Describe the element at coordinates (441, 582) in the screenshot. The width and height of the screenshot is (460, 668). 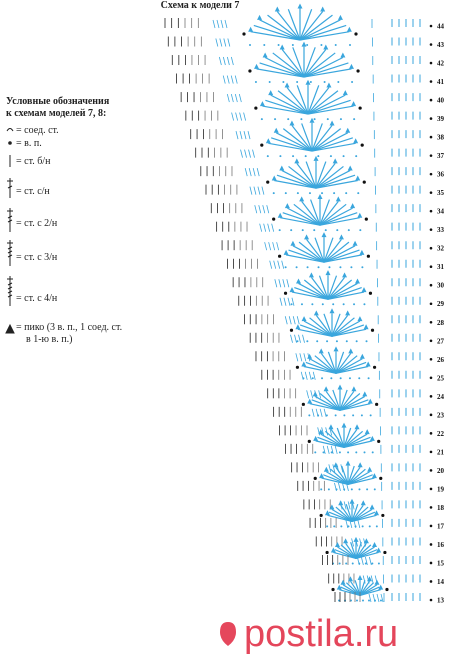
I see `row-number: 14` at that location.